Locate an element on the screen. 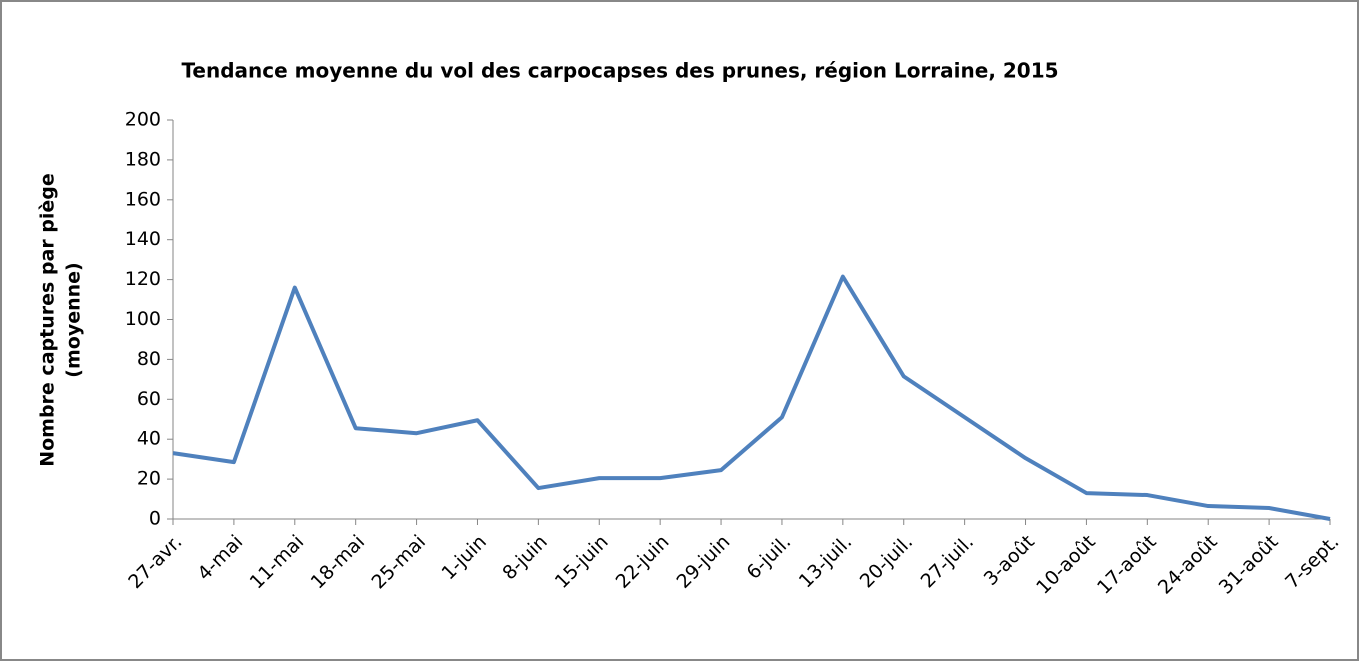 The width and height of the screenshot is (1359, 661). y-tick-label: 180 is located at coordinates (143, 159).